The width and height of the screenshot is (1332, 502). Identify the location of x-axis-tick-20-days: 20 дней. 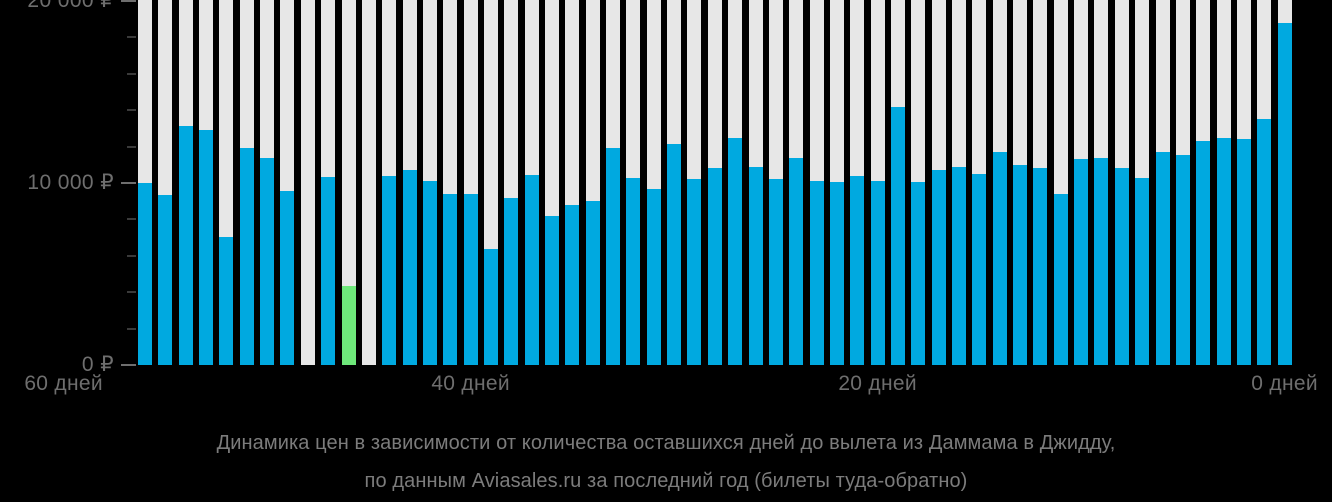
(877, 383).